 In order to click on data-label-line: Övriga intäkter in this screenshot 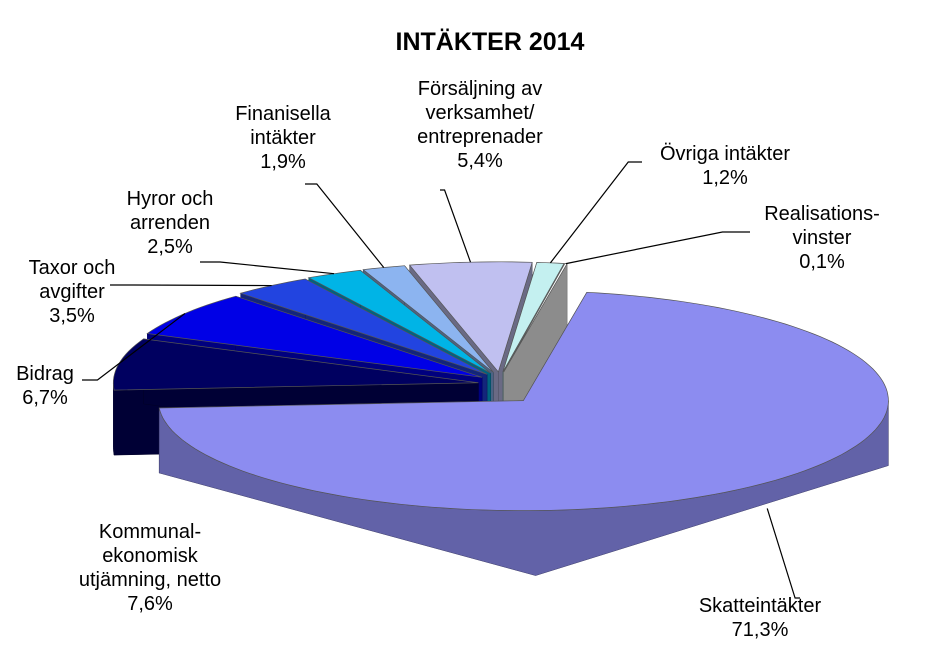, I will do `click(725, 154)`.